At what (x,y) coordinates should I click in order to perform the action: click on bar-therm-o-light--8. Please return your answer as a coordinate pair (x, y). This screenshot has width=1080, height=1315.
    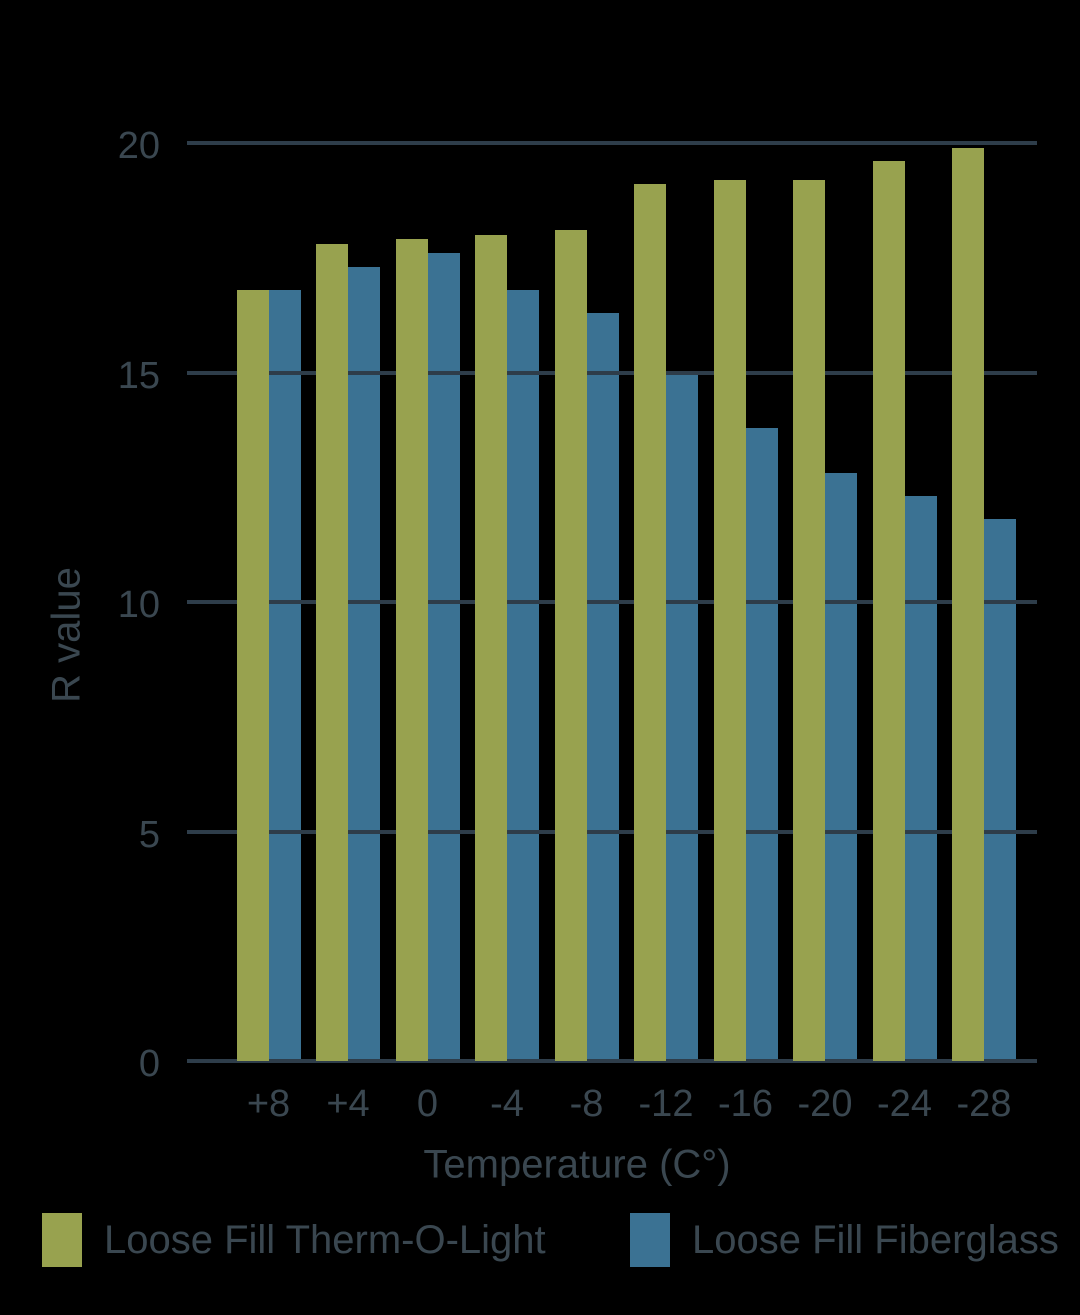
    Looking at the image, I should click on (570, 645).